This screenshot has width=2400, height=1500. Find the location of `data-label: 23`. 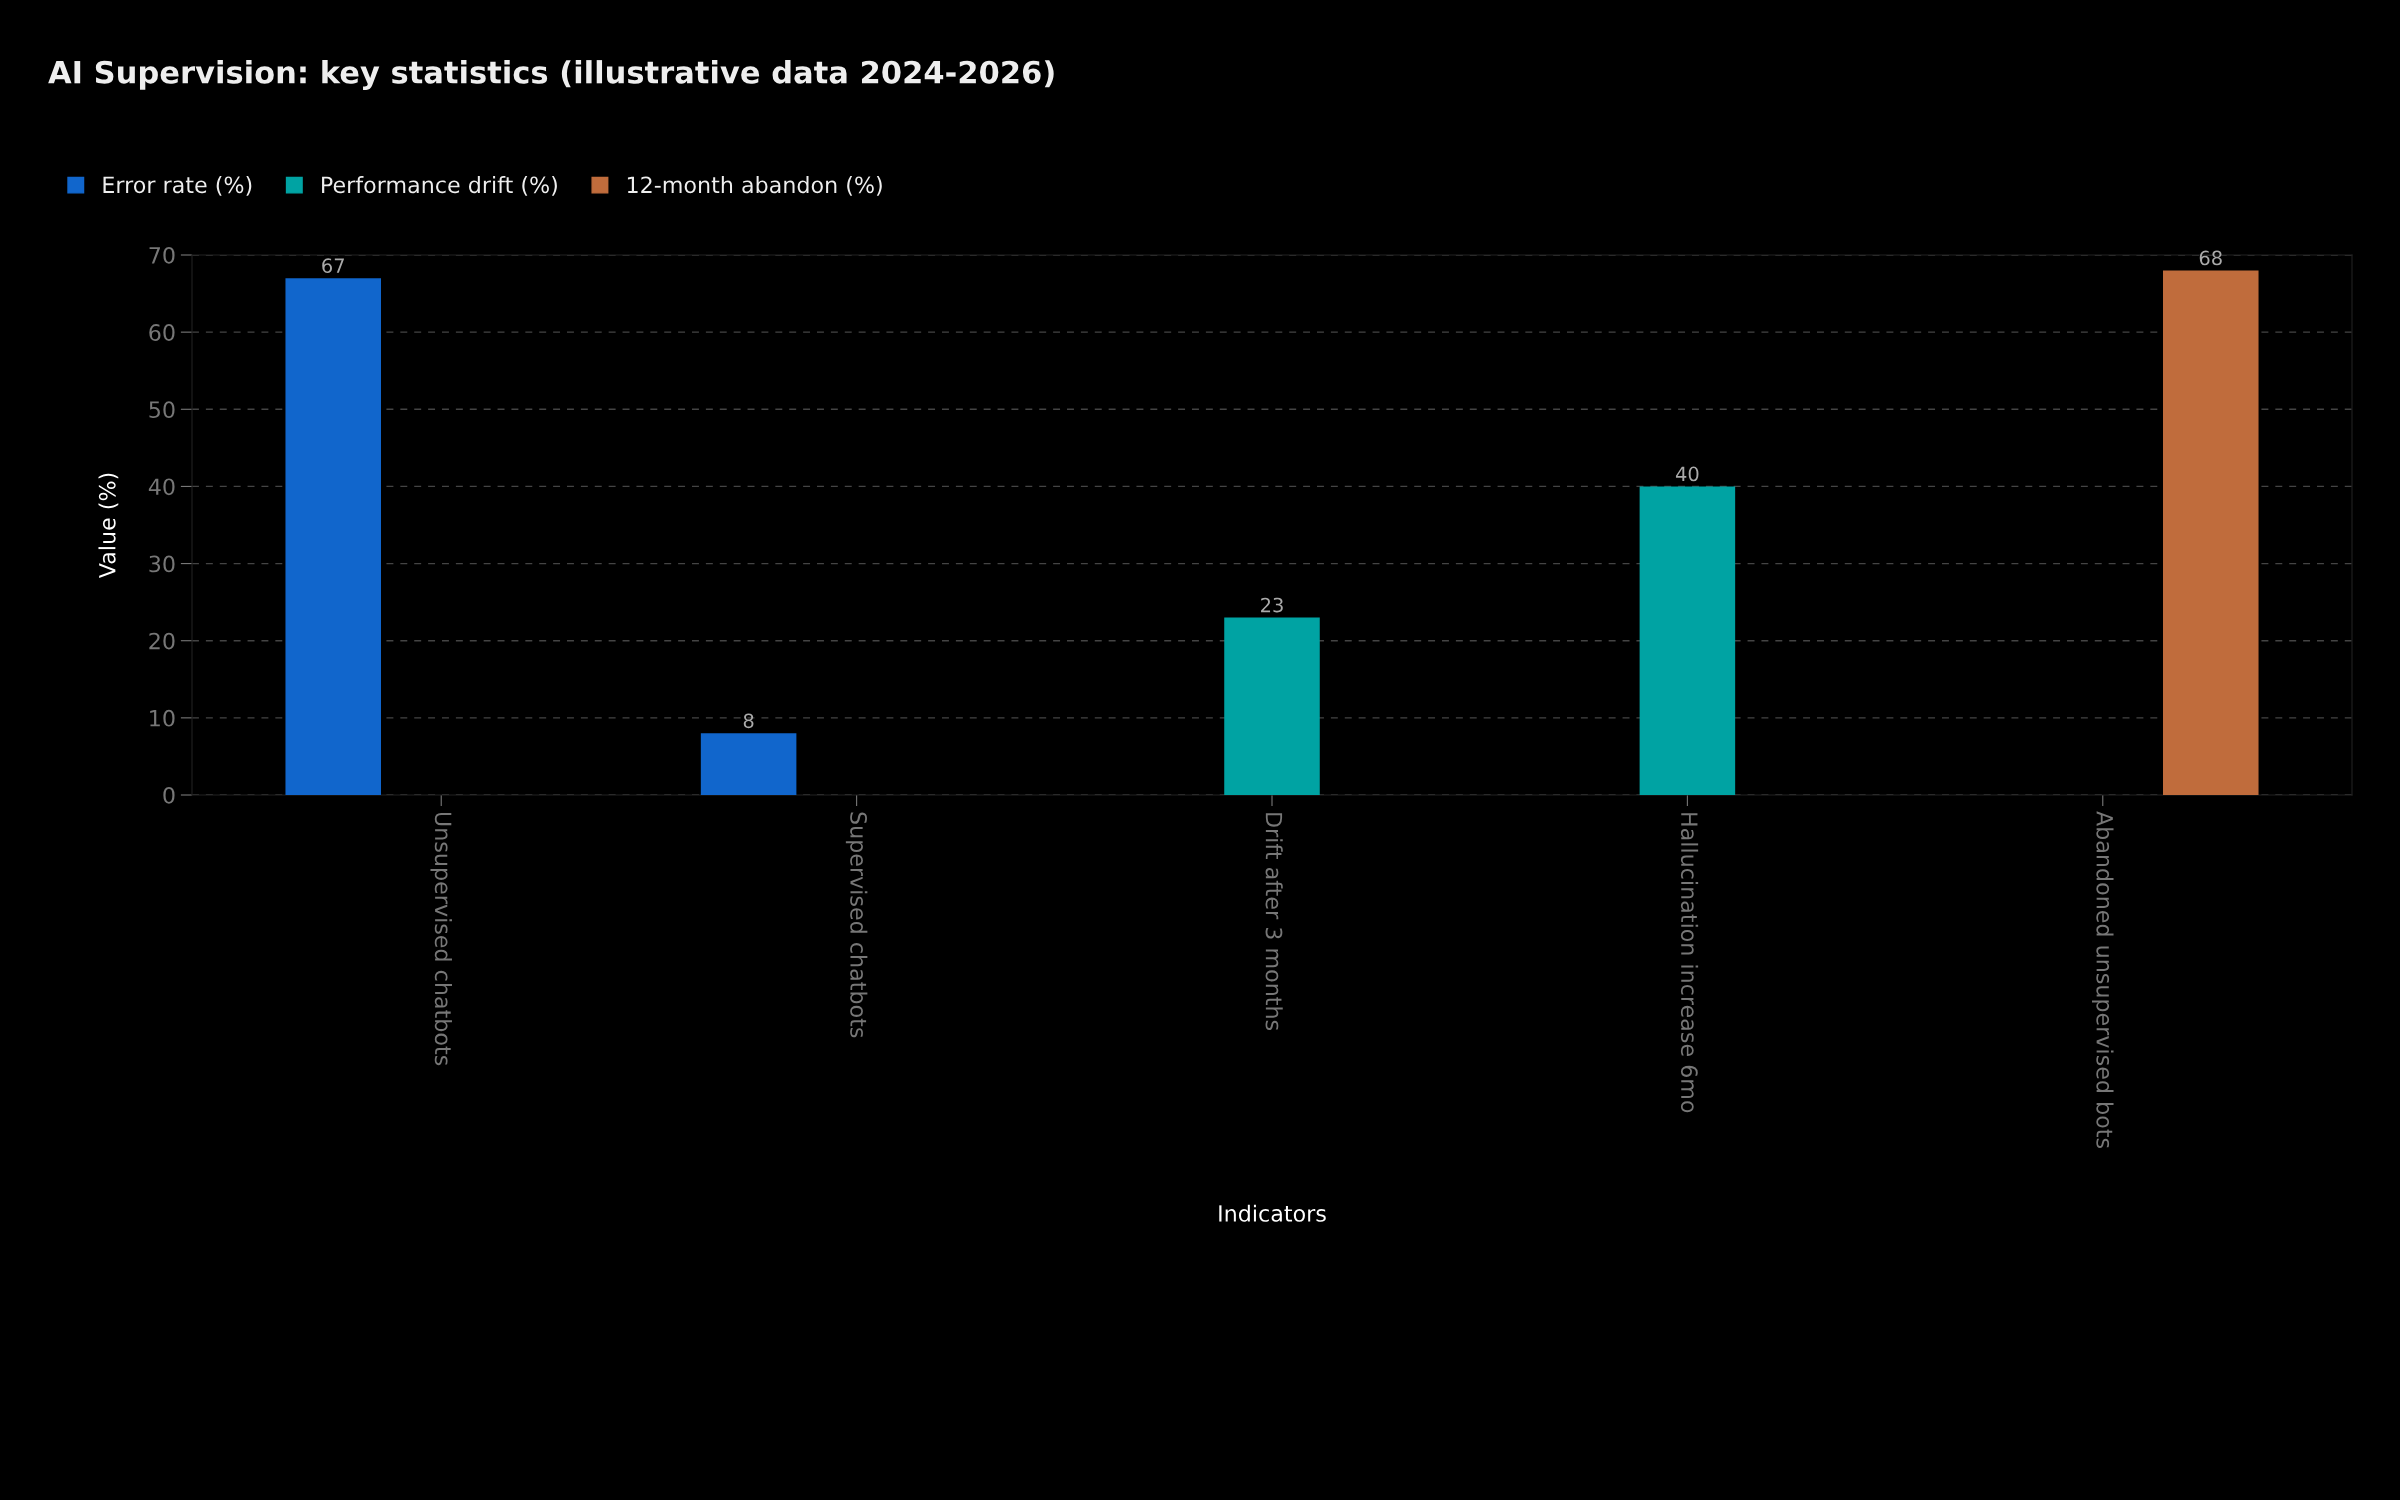

data-label: 23 is located at coordinates (1272, 605).